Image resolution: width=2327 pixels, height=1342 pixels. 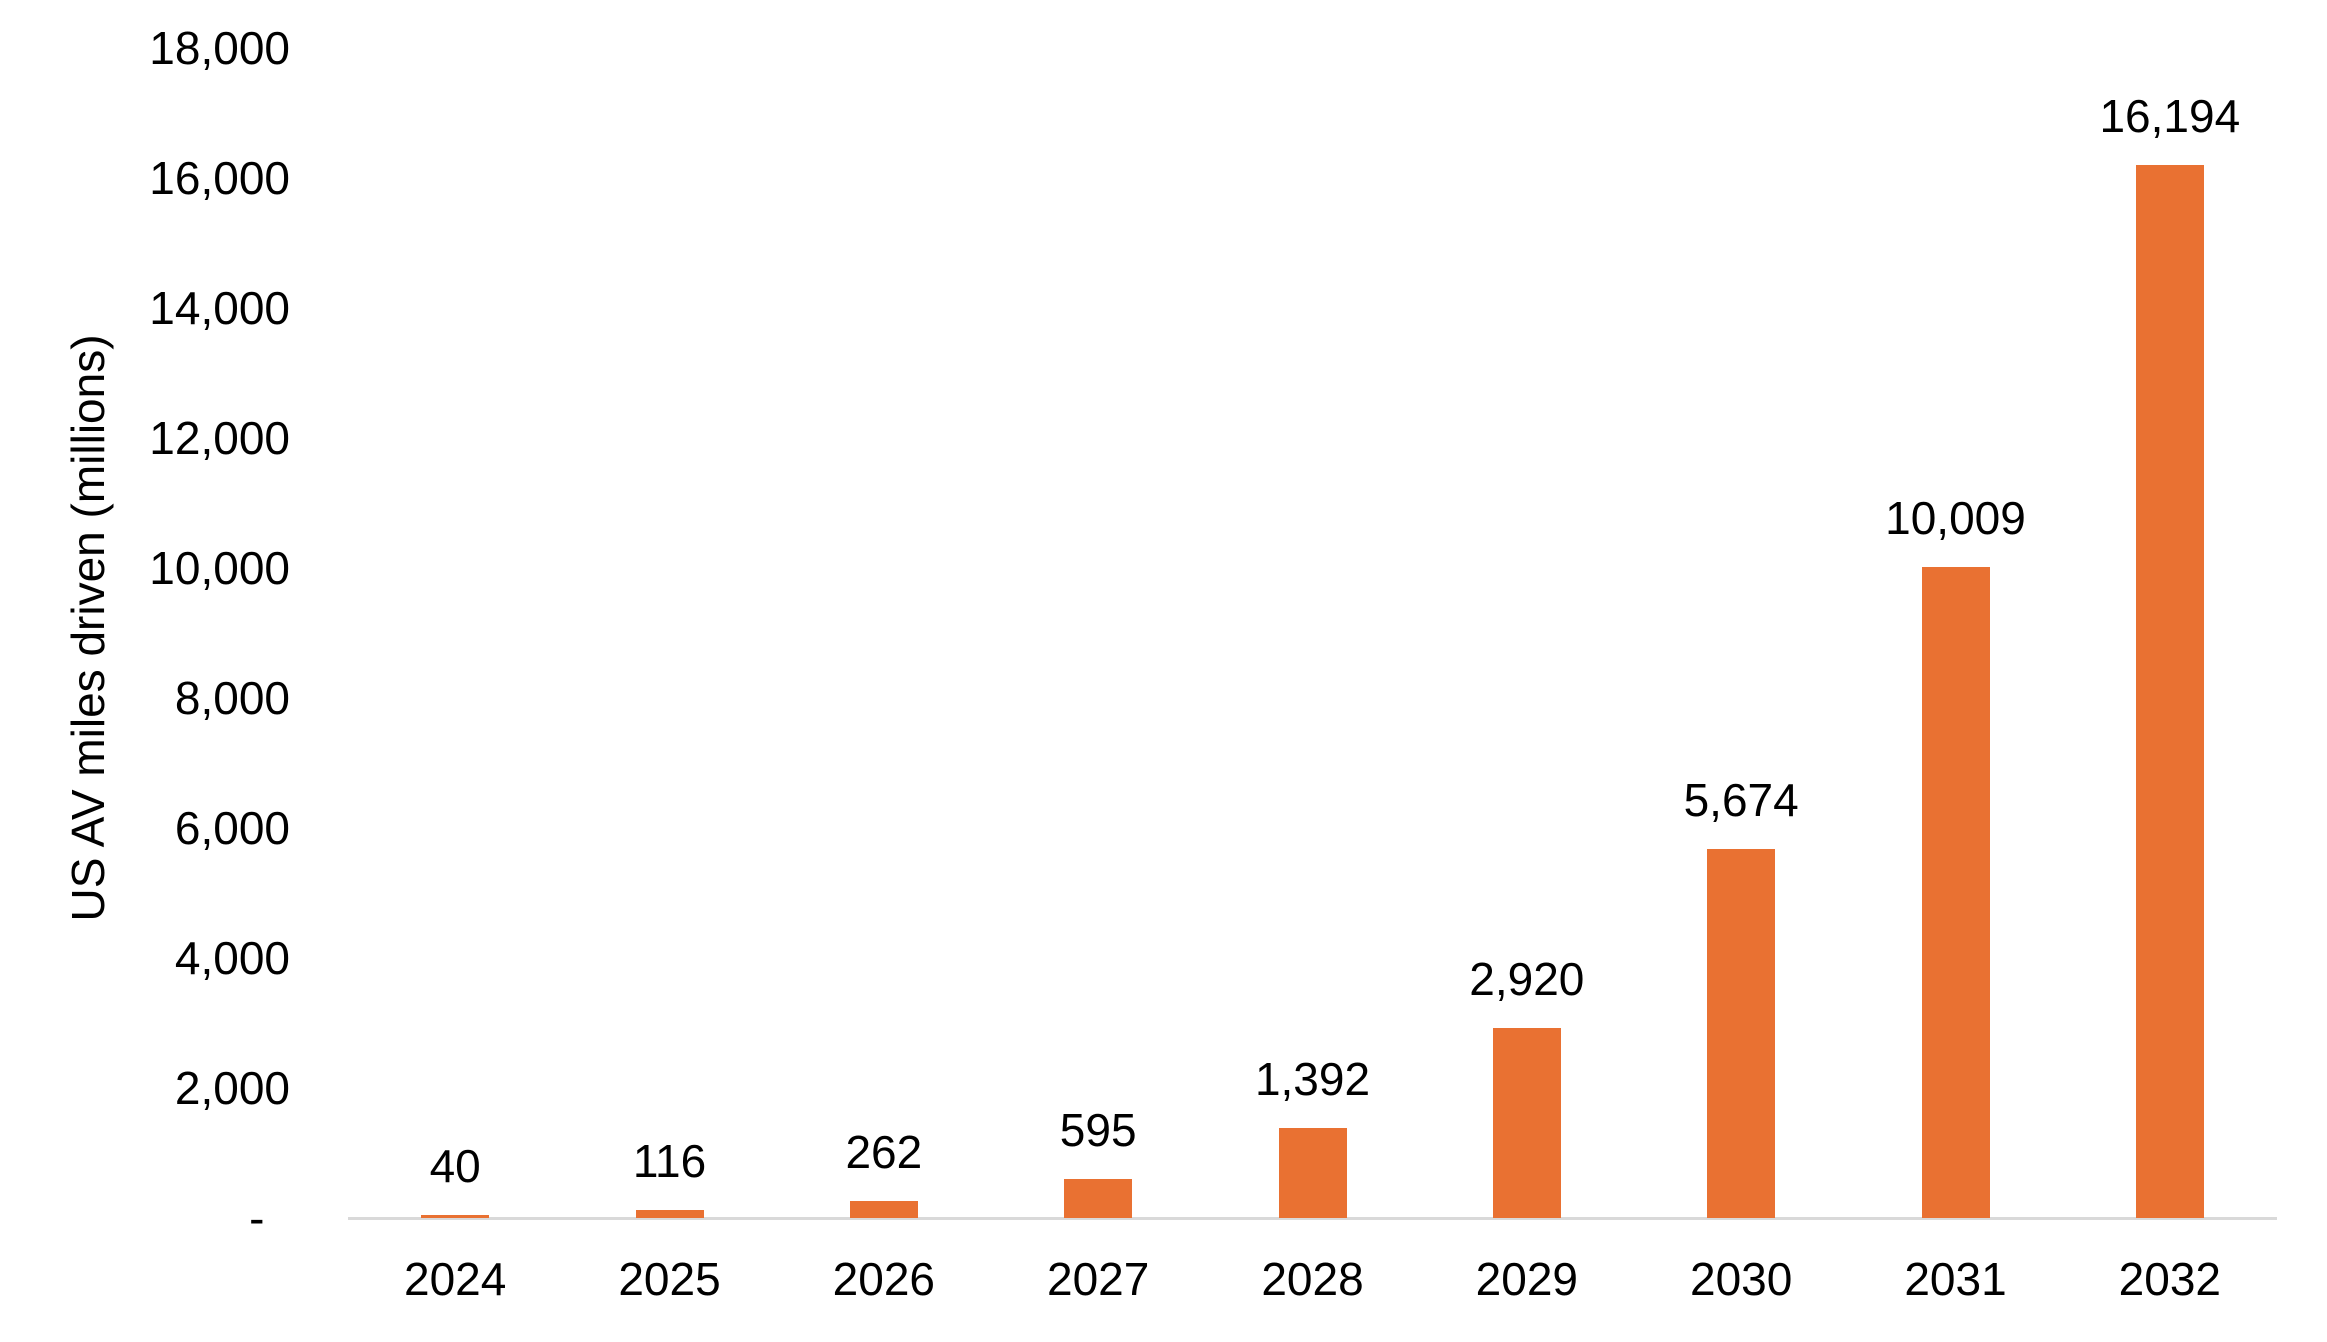 I want to click on x-tick-label-2031: 2031, so click(x=1955, y=1279).